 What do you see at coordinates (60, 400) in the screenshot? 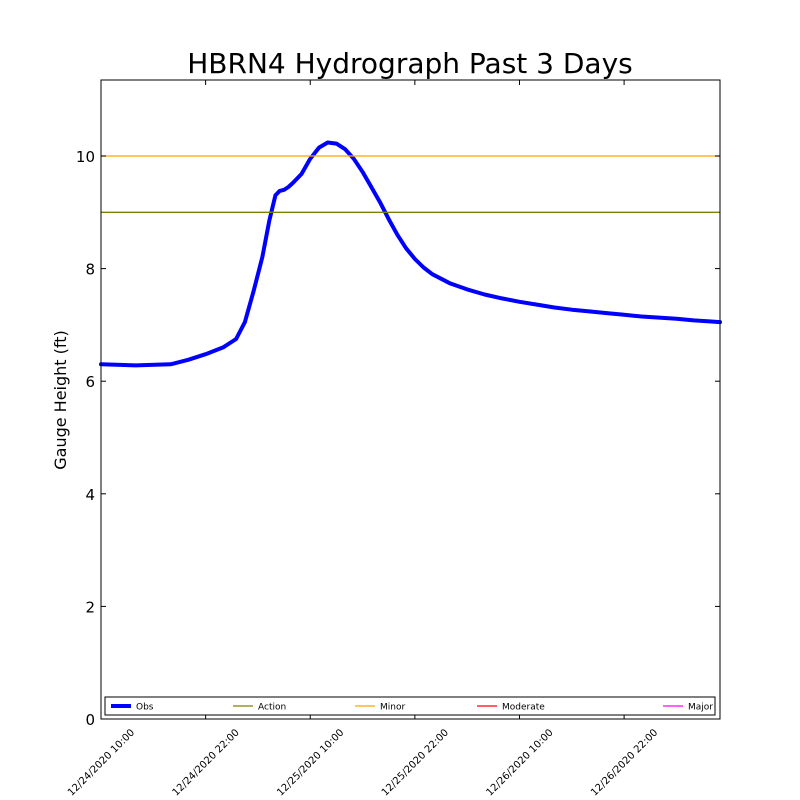
I see `y-axis-label: Gauge Height (ft)` at bounding box center [60, 400].